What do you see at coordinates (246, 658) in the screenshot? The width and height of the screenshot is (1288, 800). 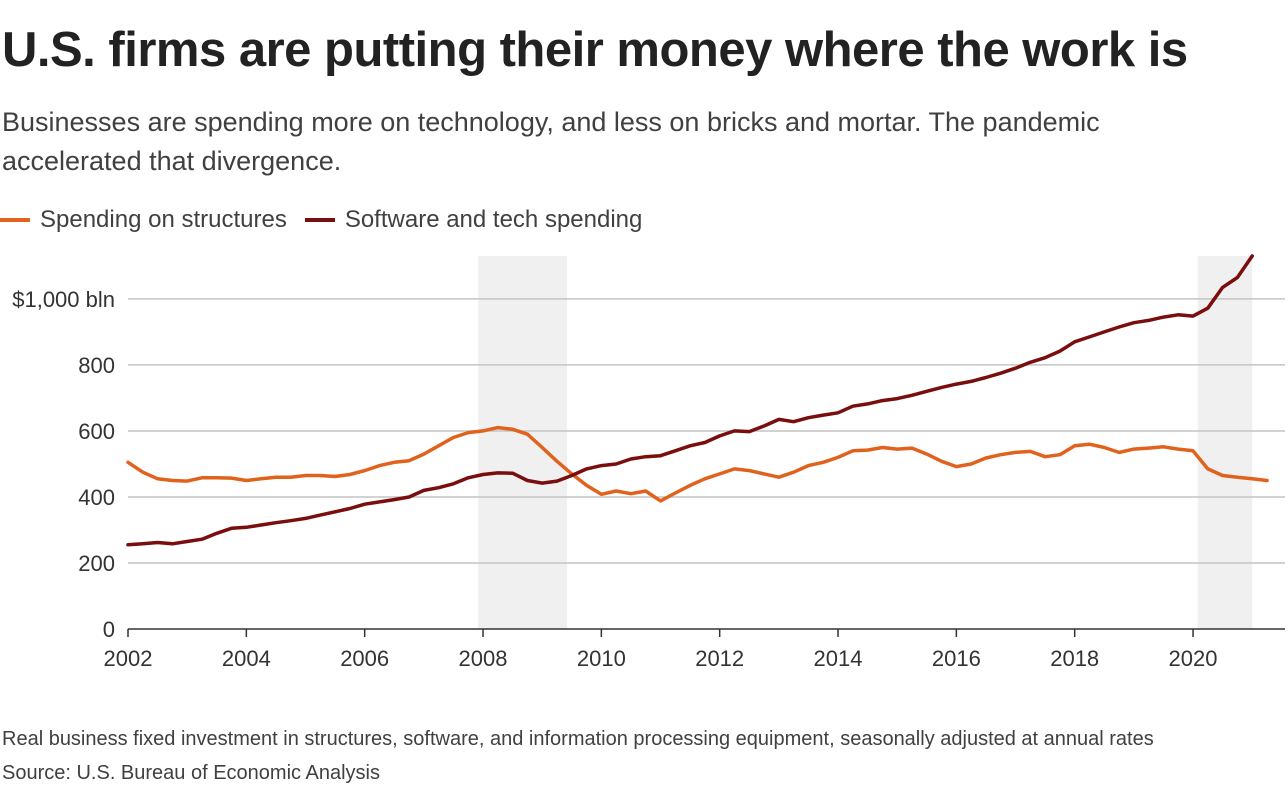 I see `x-tick-label: 2004` at bounding box center [246, 658].